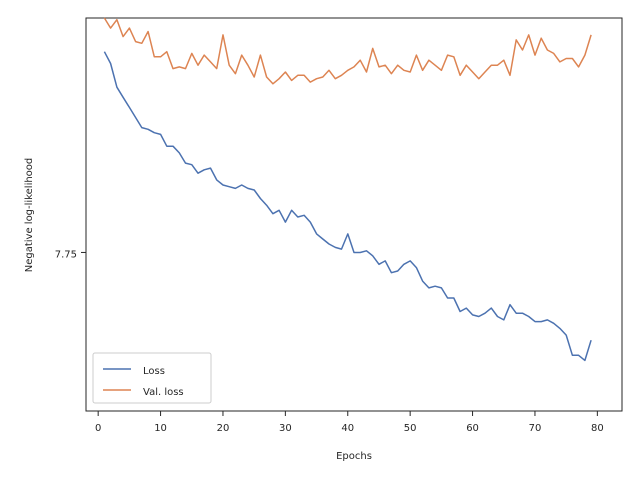 This screenshot has width=640, height=480. Describe the element at coordinates (347, 51) in the screenshot. I see `series-line-val-loss` at that location.